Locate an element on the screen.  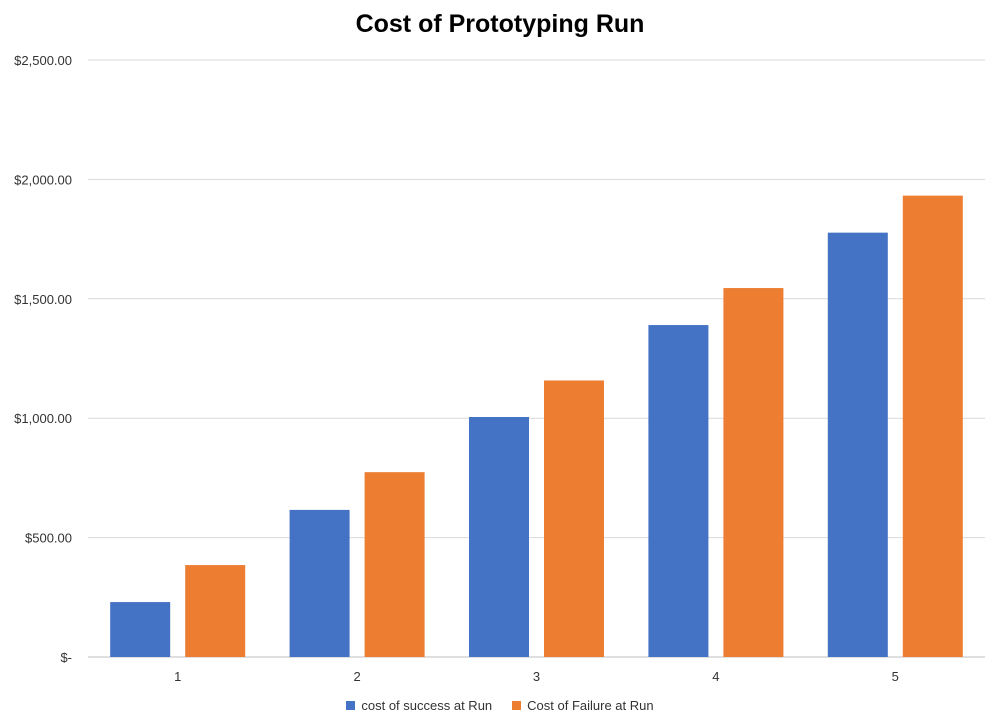
legend-label: Cost of Failure at Run is located at coordinates (590, 705).